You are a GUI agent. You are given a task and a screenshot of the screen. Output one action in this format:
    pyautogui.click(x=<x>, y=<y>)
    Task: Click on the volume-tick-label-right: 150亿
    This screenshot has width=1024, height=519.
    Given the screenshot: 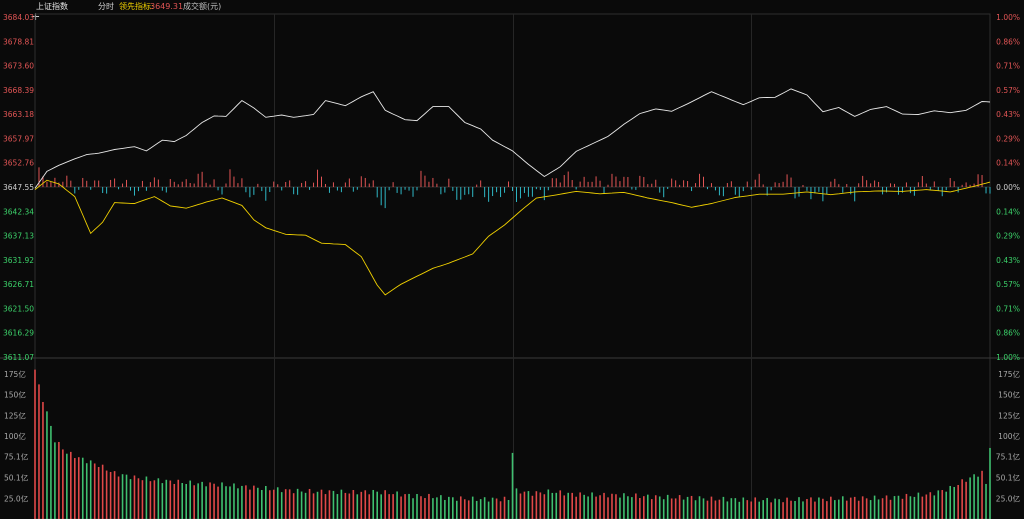 What is the action you would take?
    pyautogui.click(x=1009, y=395)
    